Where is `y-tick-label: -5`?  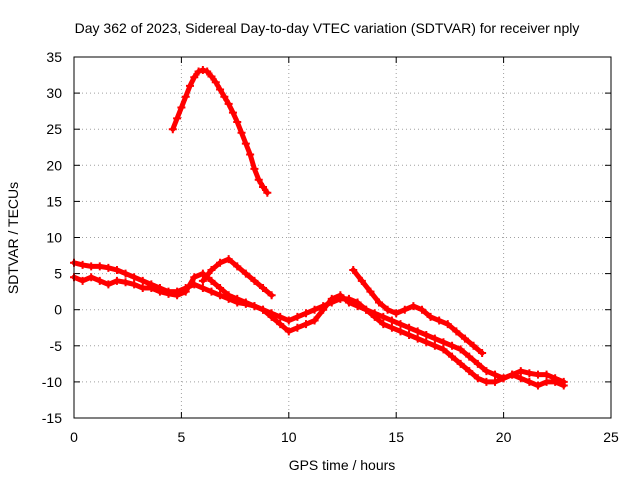 y-tick-label: -5 is located at coordinates (56, 346).